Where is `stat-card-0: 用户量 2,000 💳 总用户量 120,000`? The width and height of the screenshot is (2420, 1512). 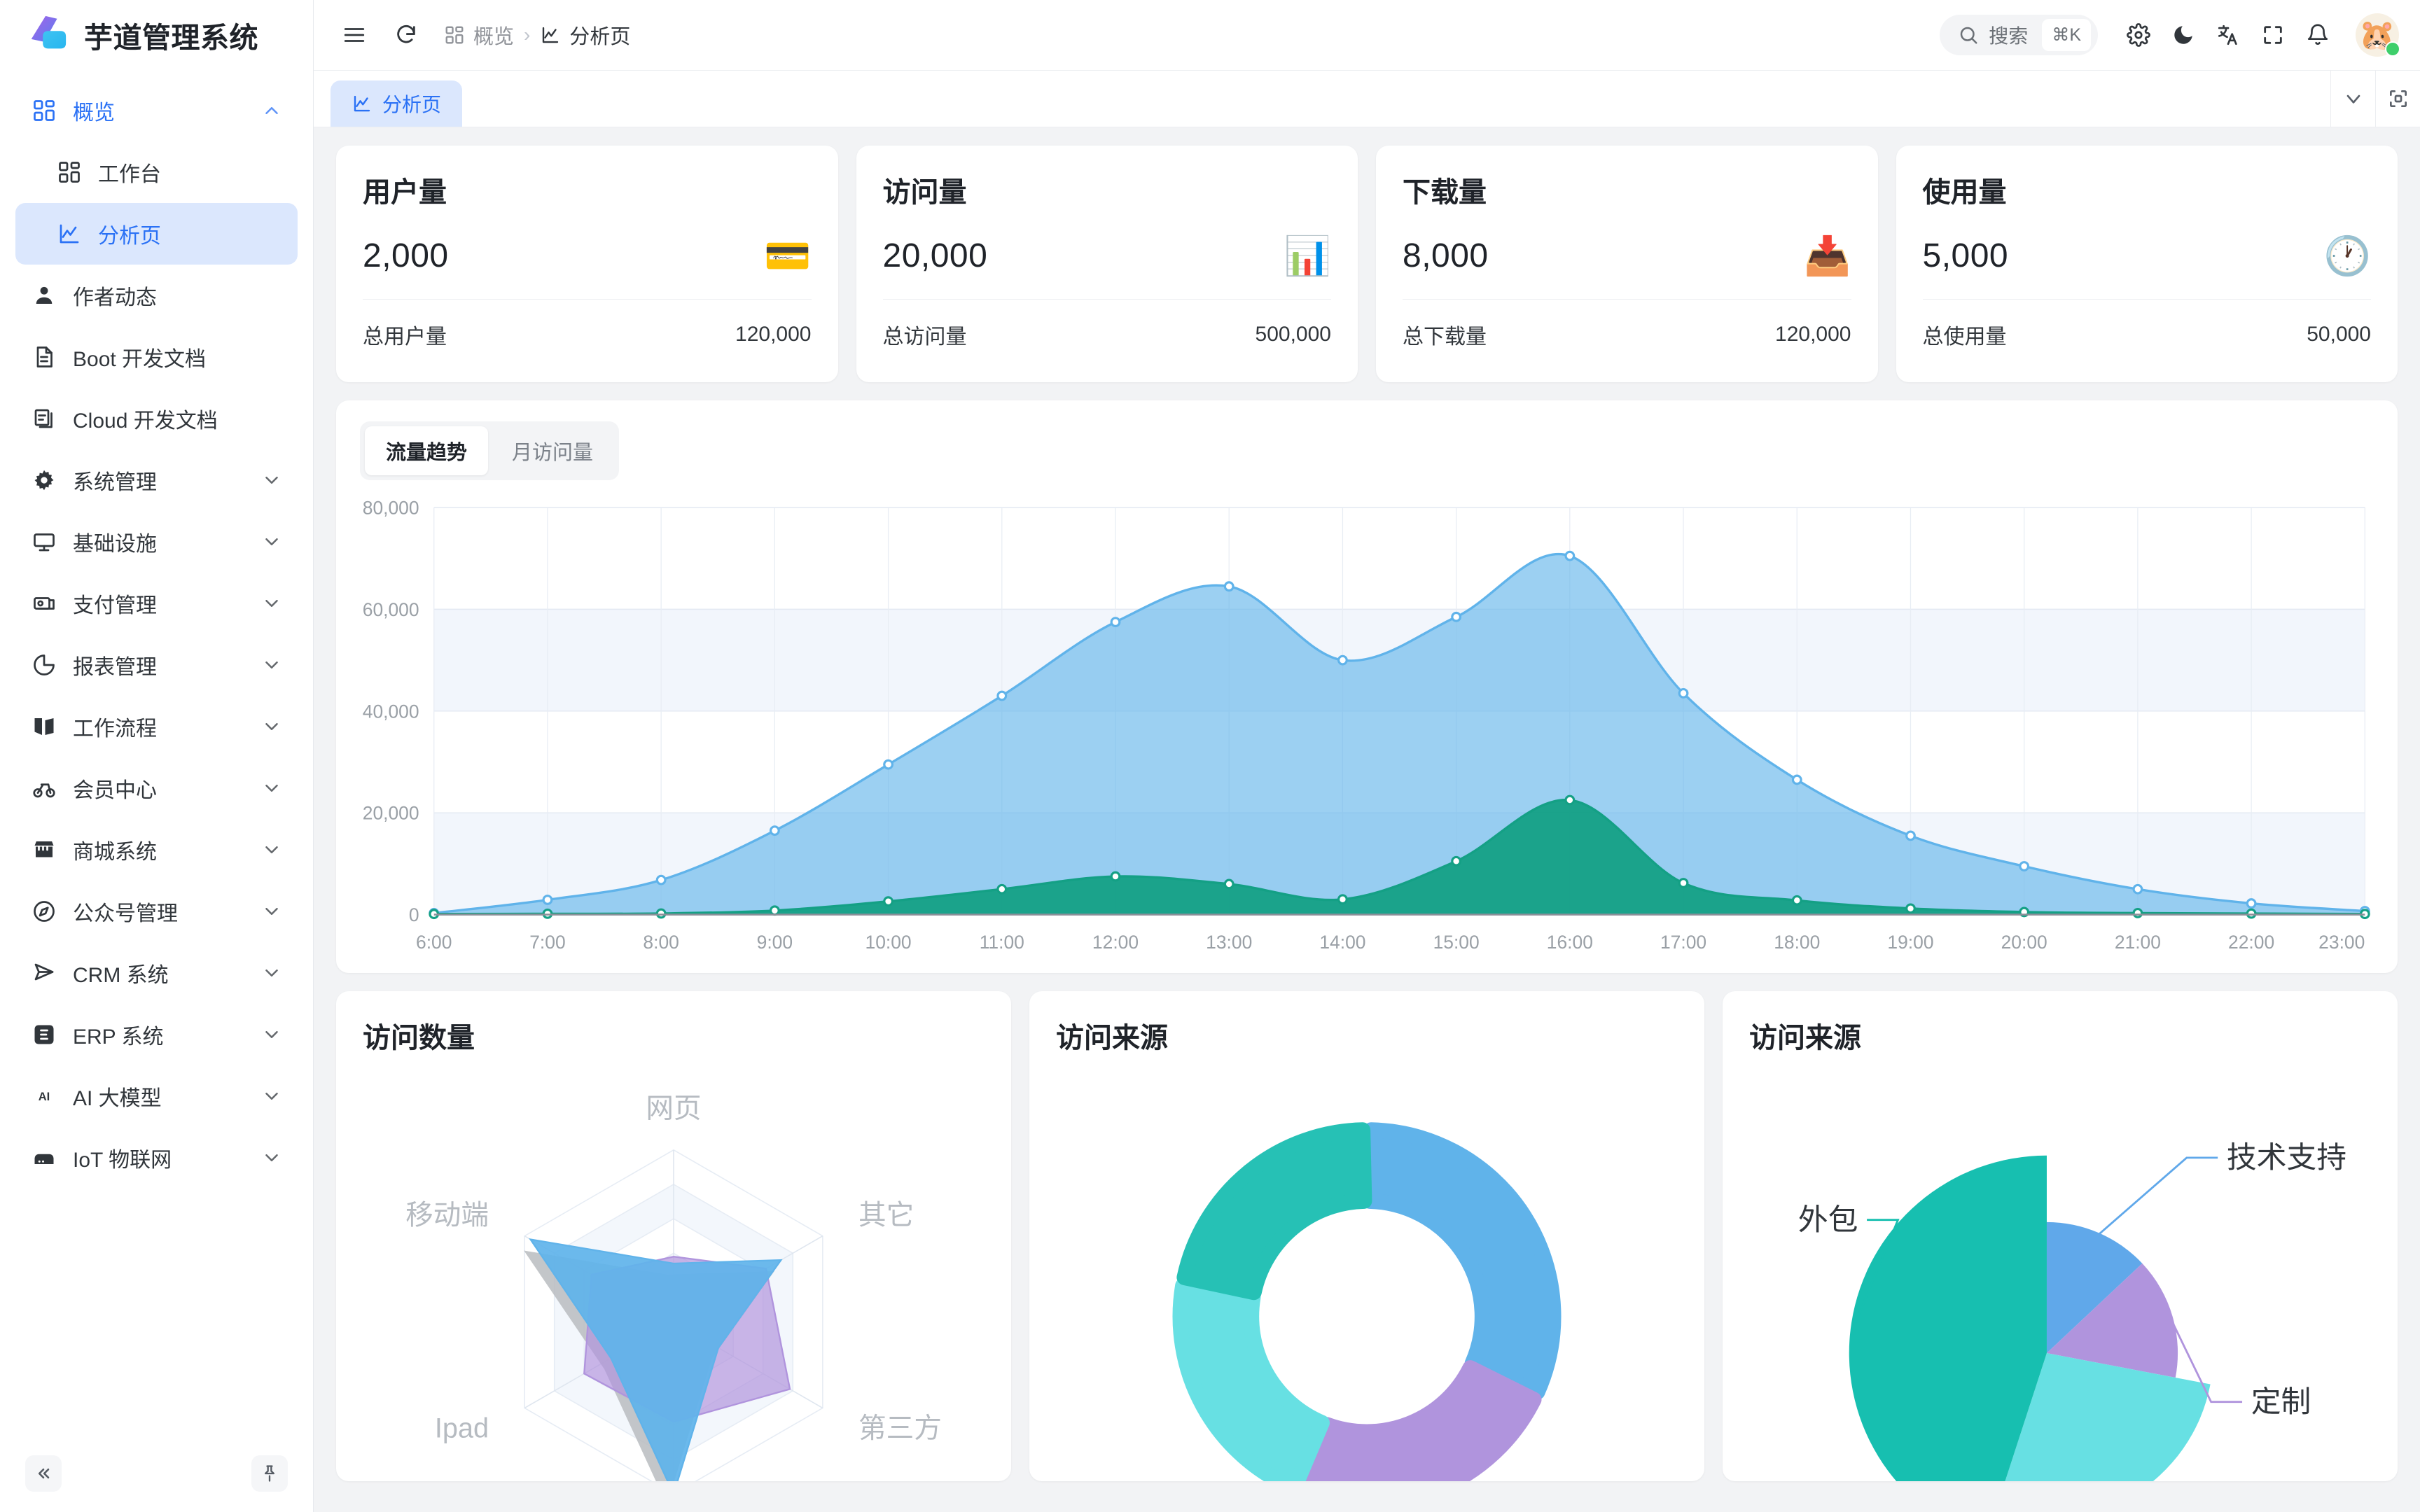
stat-card-0: 用户量 2,000 💳 总用户量 120,000 is located at coordinates (587, 264).